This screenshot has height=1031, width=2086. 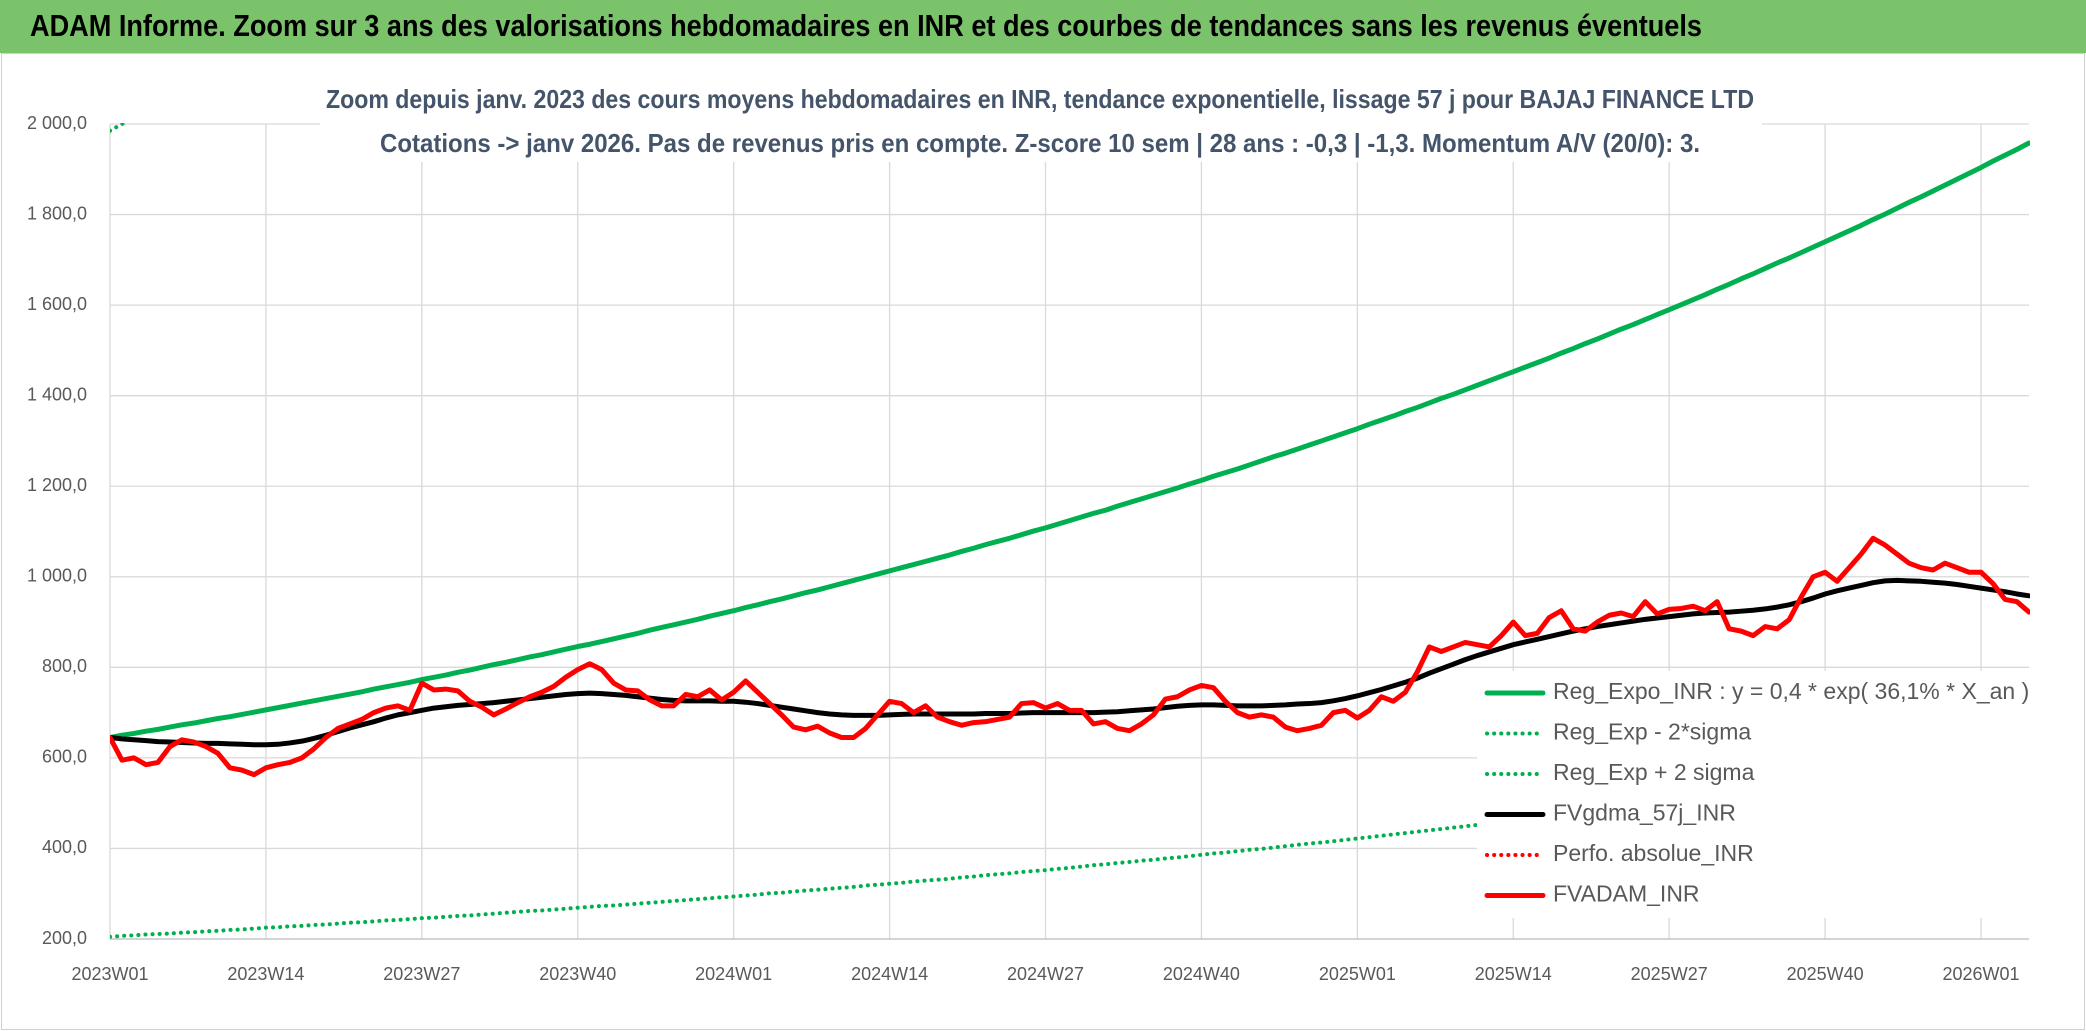 What do you see at coordinates (57, 394) in the screenshot?
I see `y-tick-label: 1 400,0` at bounding box center [57, 394].